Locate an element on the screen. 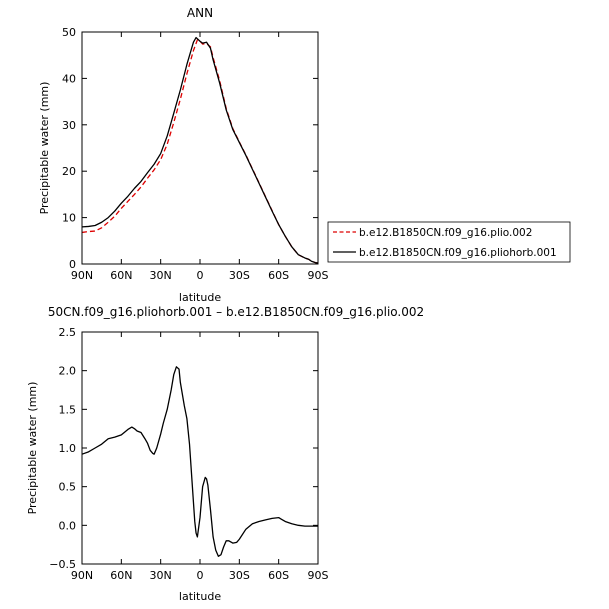 This screenshot has height=609, width=609. legend-label-plio: b.e12.B1850CN.f09_g16.plio.002 is located at coordinates (445, 233).